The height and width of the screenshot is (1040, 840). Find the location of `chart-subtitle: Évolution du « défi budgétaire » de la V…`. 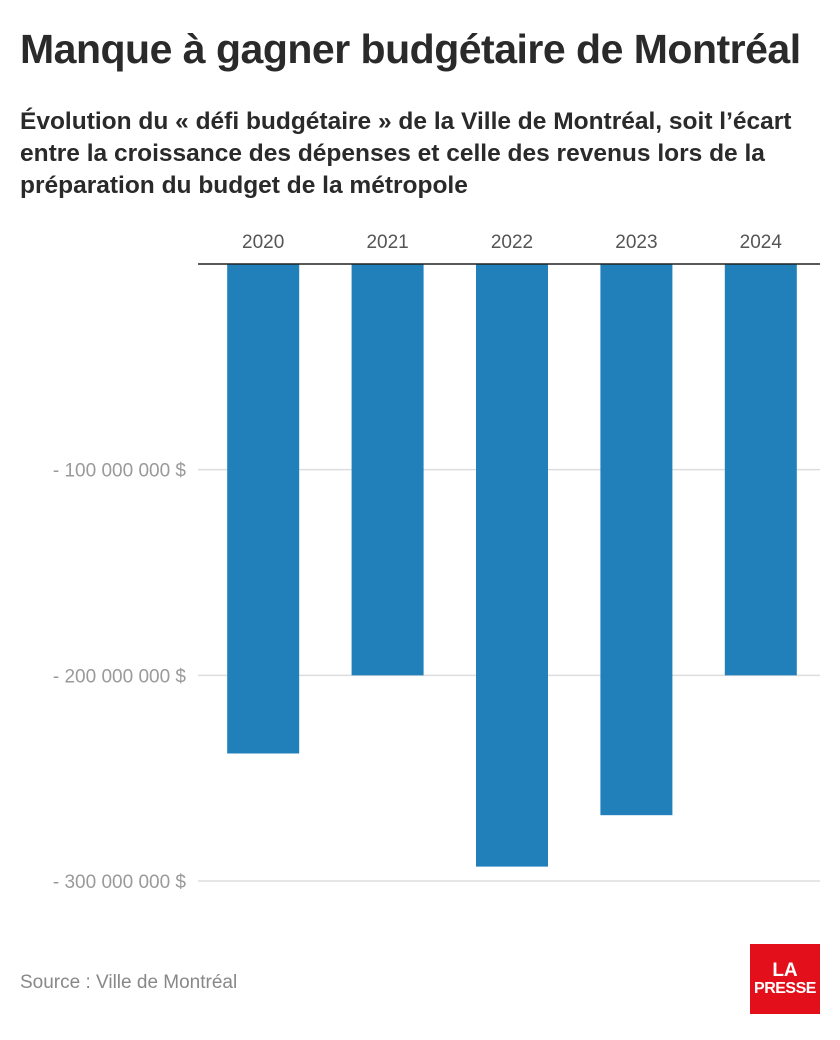

chart-subtitle: Évolution du « défi budgétaire » de la V… is located at coordinates (406, 153).